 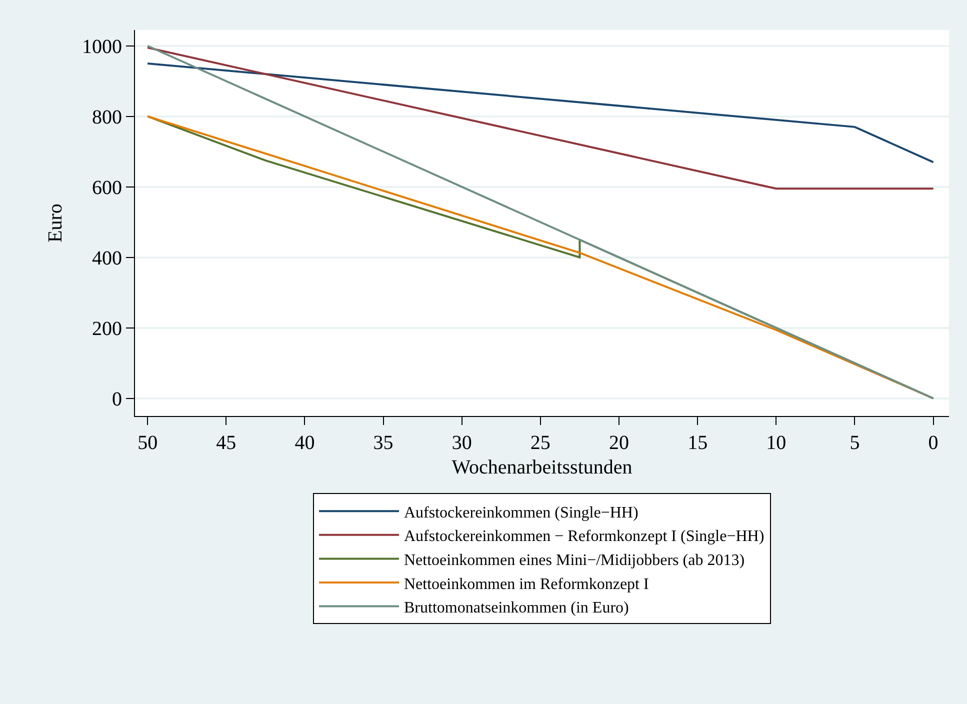 I want to click on x-tick-label: 30, so click(x=462, y=443).